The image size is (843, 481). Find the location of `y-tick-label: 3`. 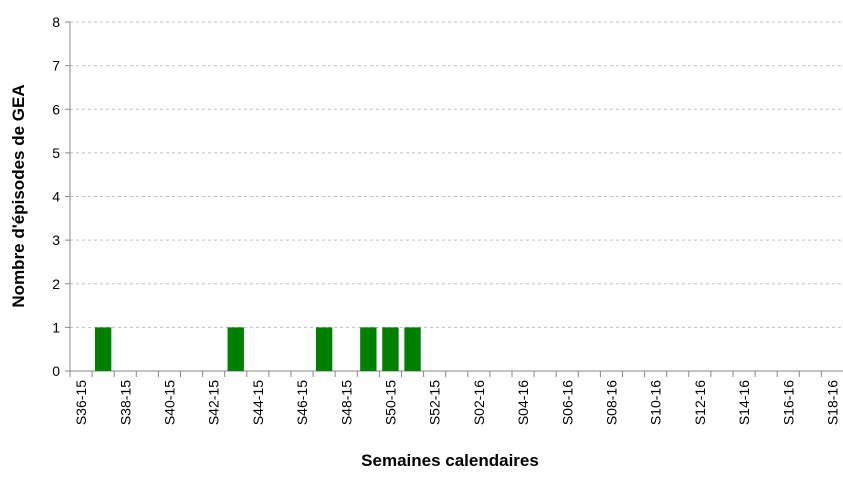

y-tick-label: 3 is located at coordinates (56, 240).